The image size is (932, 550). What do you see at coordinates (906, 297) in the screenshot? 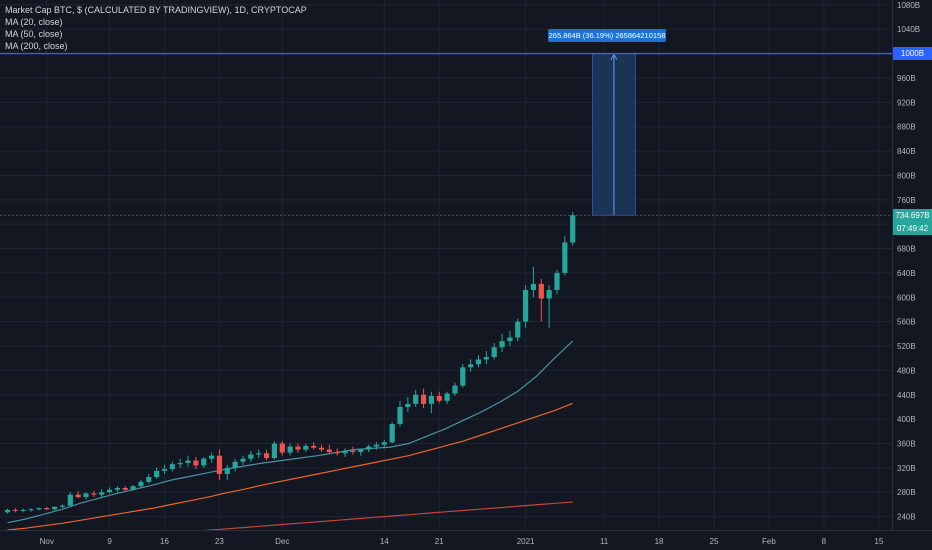
I see `y-tick-label: 600B` at bounding box center [906, 297].